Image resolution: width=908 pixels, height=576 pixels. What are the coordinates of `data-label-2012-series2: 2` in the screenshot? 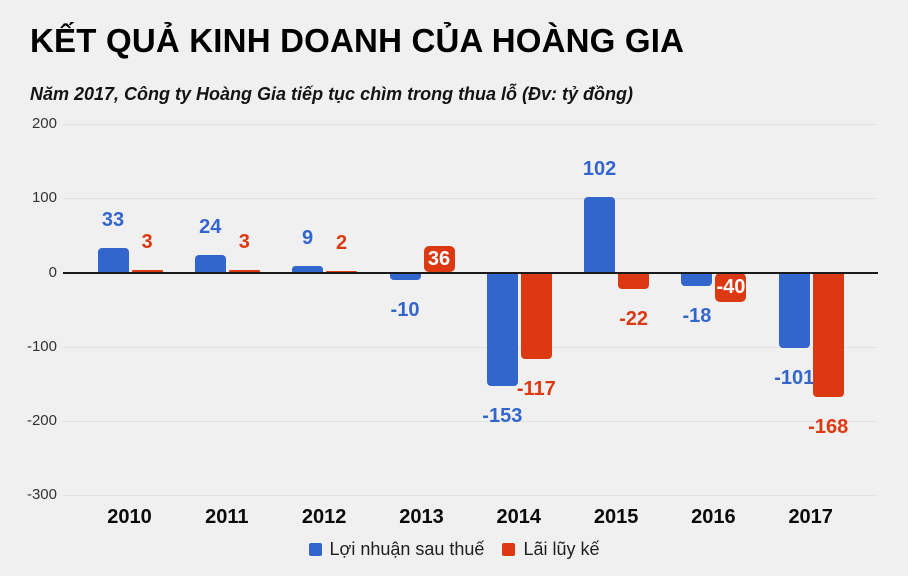 It's located at (342, 242).